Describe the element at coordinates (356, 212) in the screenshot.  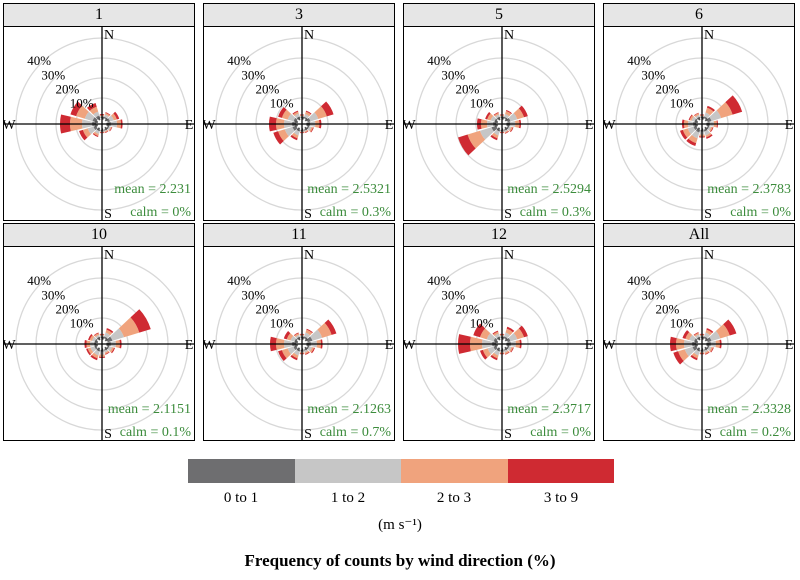
I see `calm-label: calm = 0.3%` at that location.